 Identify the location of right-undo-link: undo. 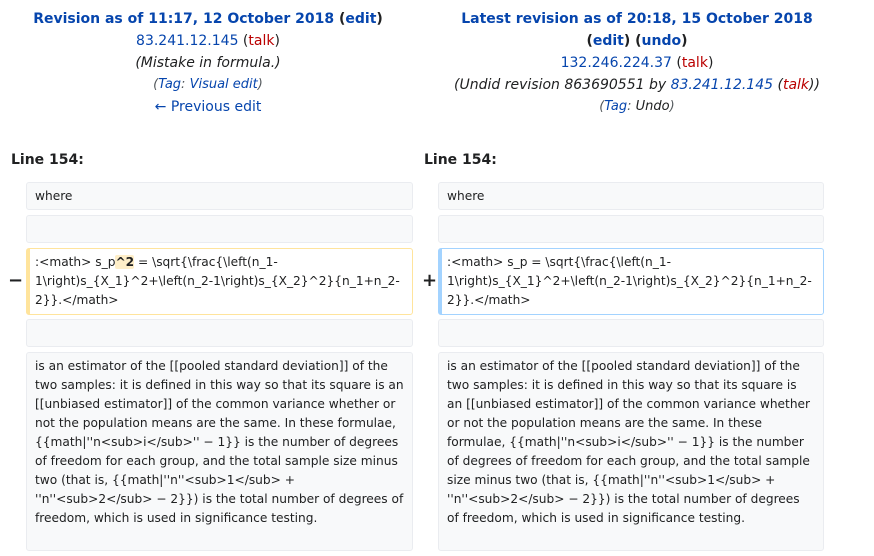
(661, 41).